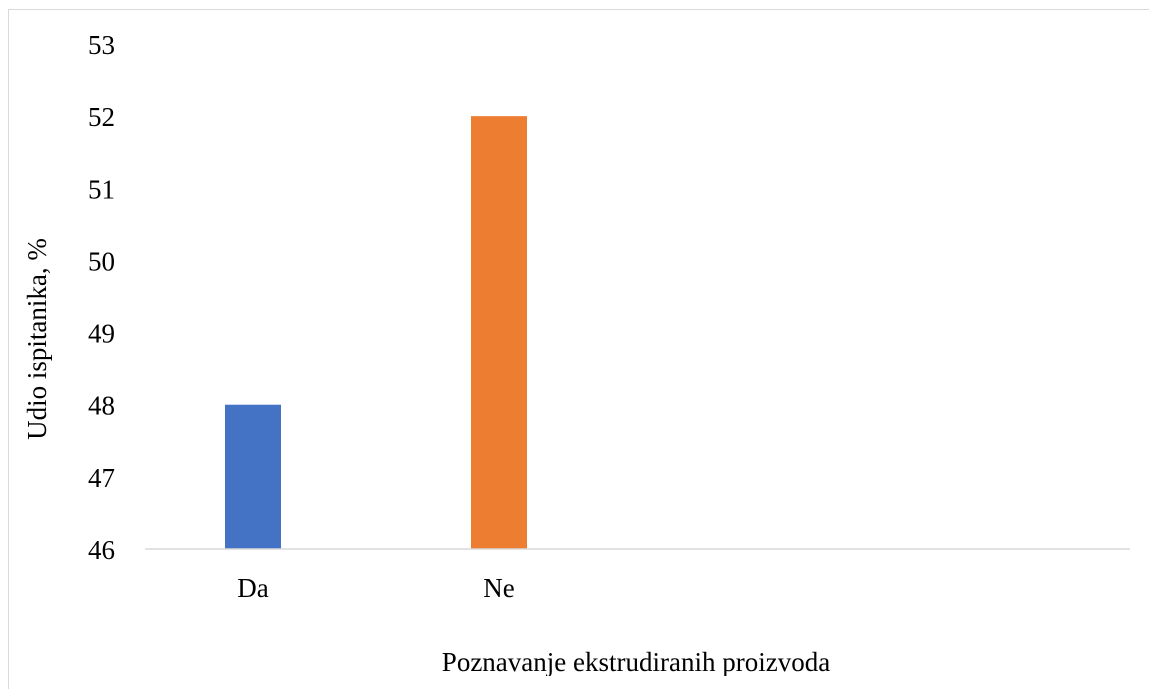 The image size is (1149, 689). I want to click on bar-ne, so click(499, 333).